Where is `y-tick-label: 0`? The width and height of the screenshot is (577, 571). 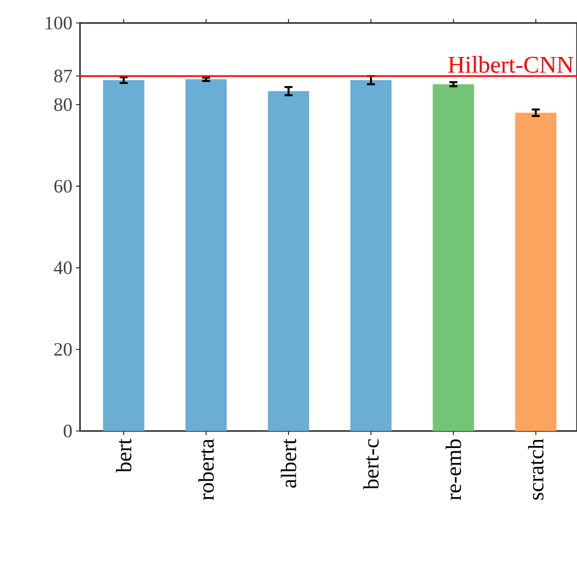
y-tick-label: 0 is located at coordinates (68, 431).